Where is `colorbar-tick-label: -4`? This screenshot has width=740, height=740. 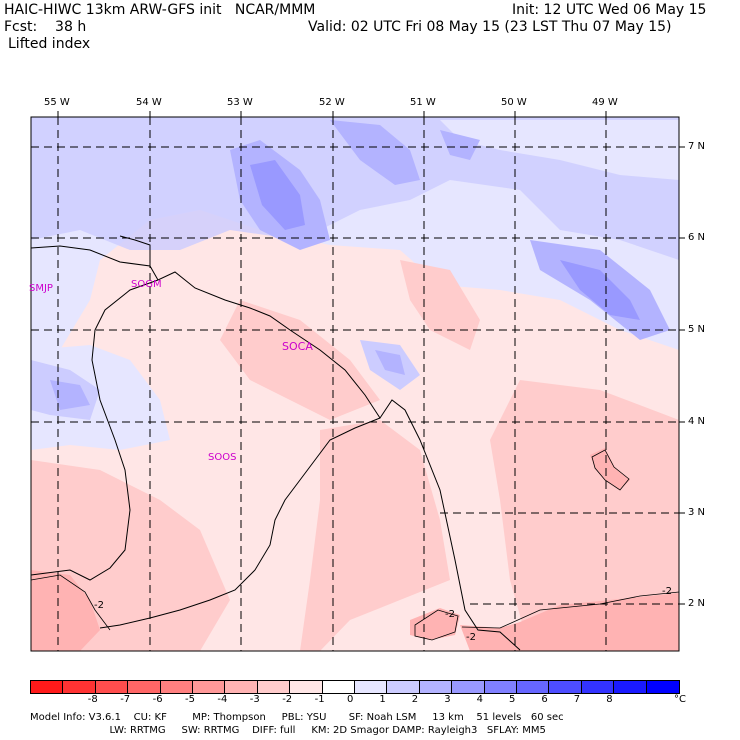
colorbar-tick-label: -4 is located at coordinates (222, 699).